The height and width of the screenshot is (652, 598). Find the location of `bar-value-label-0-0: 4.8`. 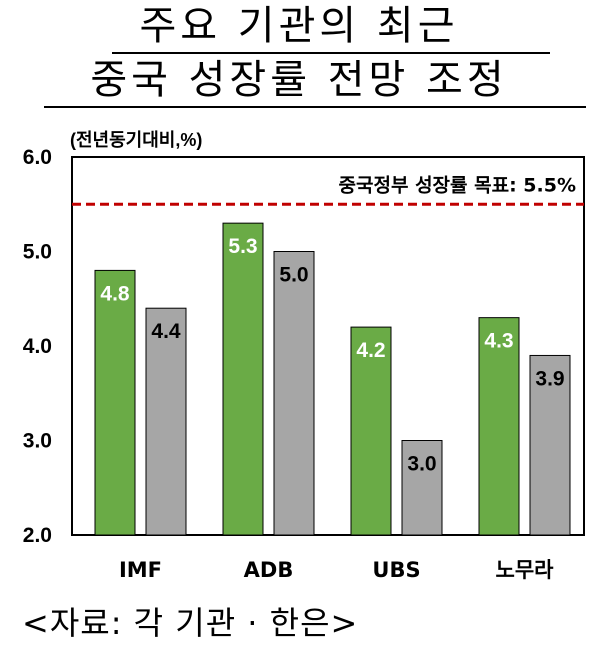

bar-value-label-0-0: 4.8 is located at coordinates (115, 293).